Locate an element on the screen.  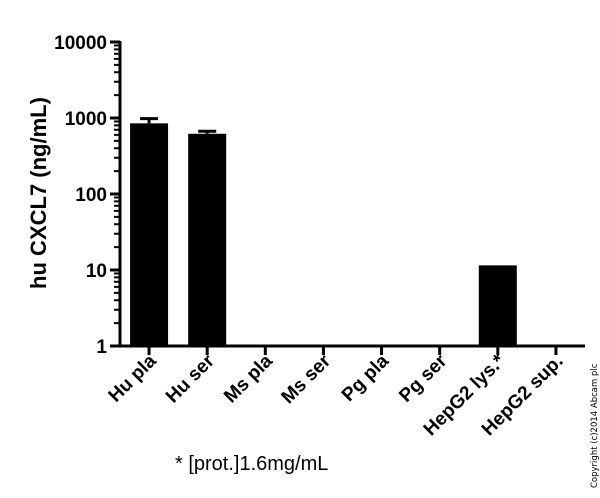
x-tick-label-2: Ms pla is located at coordinates (248, 378).